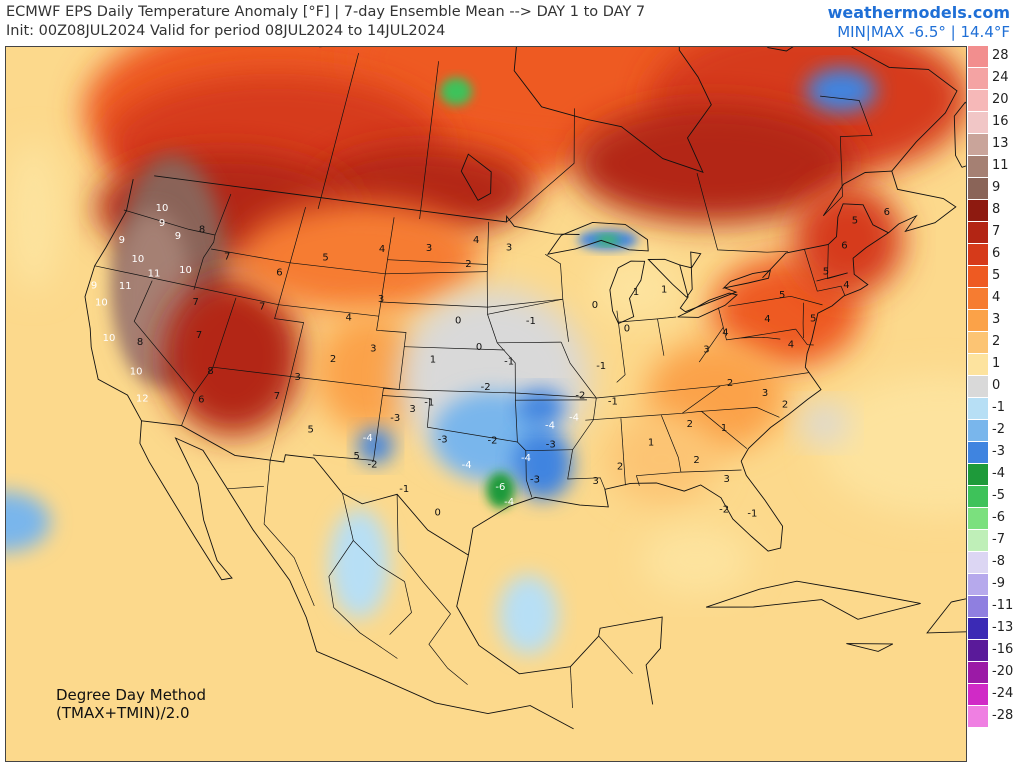  I want to click on legend-row: 11, so click(994, 167).